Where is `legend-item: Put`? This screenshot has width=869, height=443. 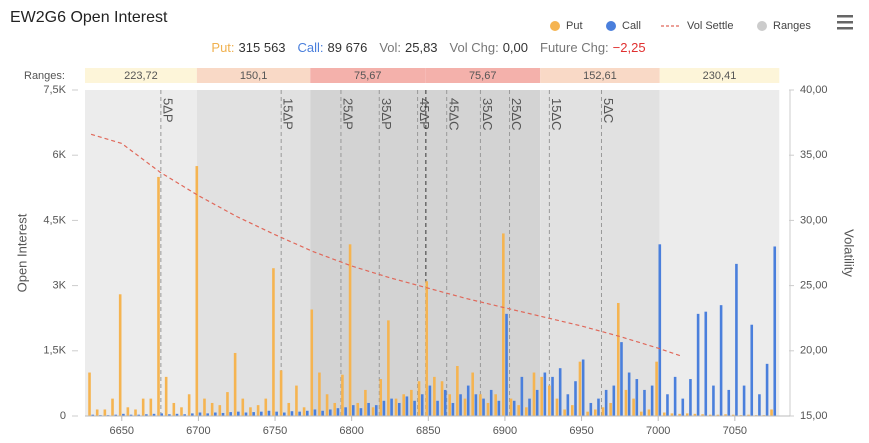
legend-item: Put is located at coordinates (566, 26).